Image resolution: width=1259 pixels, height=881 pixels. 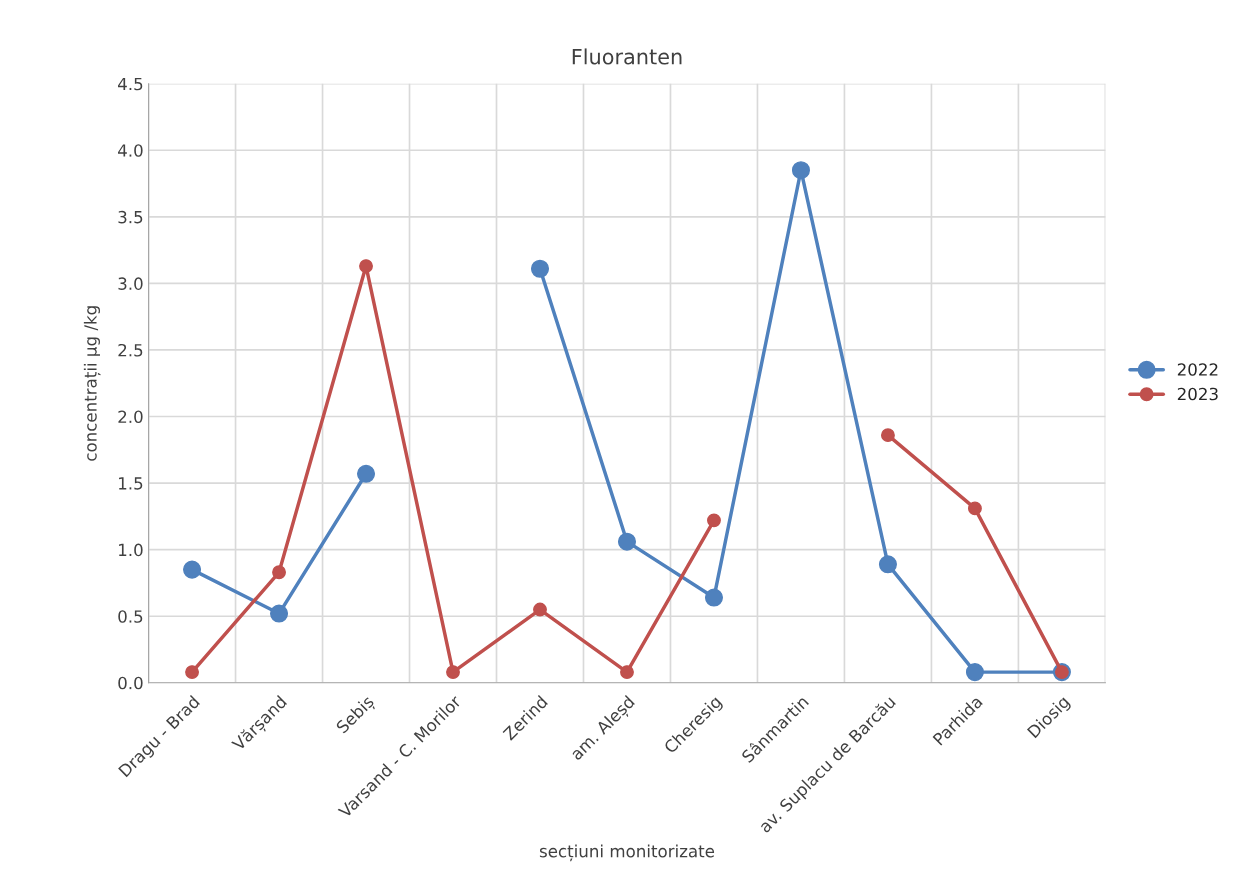 What do you see at coordinates (130, 350) in the screenshot?
I see `y-tick-label: 2.5` at bounding box center [130, 350].